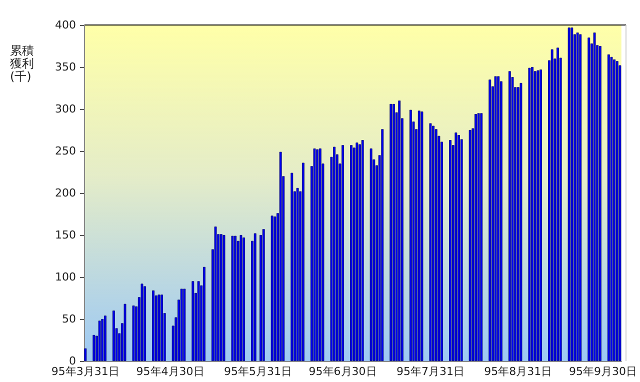 The image size is (640, 382). Describe the element at coordinates (85, 371) in the screenshot. I see `x-tick-label: 95年3月31日` at that location.